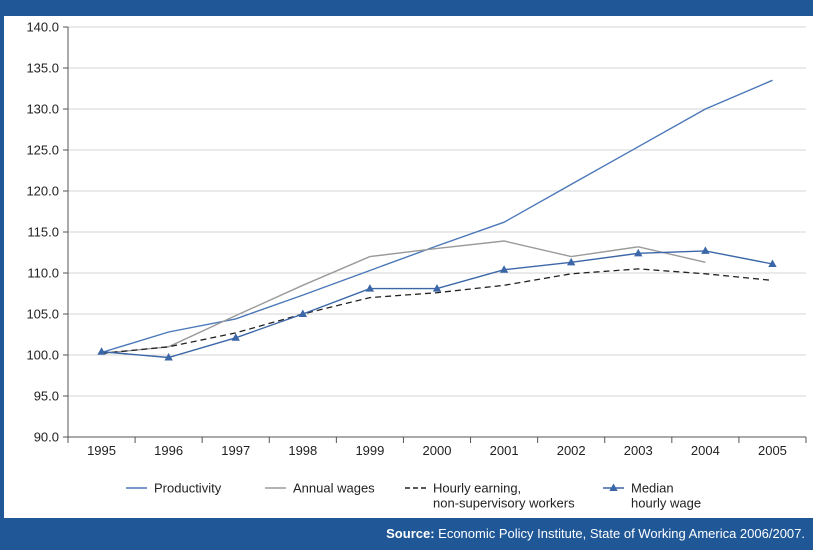  What do you see at coordinates (42, 109) in the screenshot?
I see `y-tick-label: 130.0` at bounding box center [42, 109].